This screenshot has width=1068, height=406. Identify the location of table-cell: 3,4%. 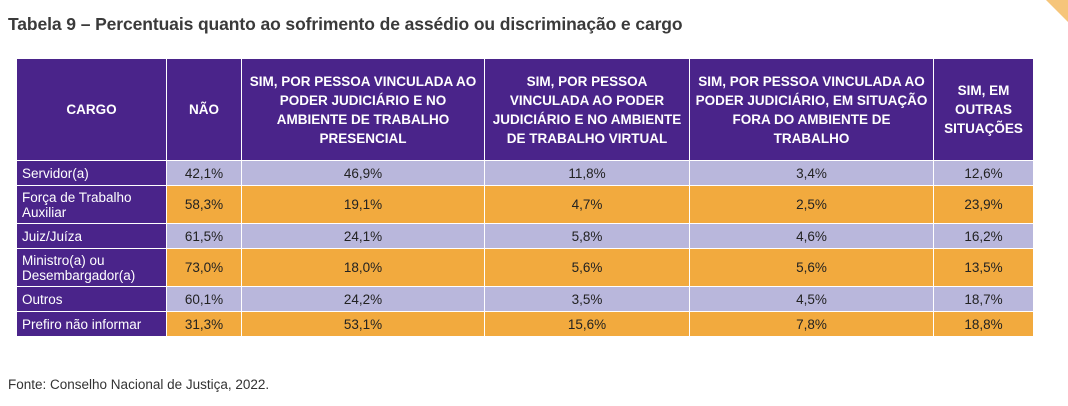
(811, 173).